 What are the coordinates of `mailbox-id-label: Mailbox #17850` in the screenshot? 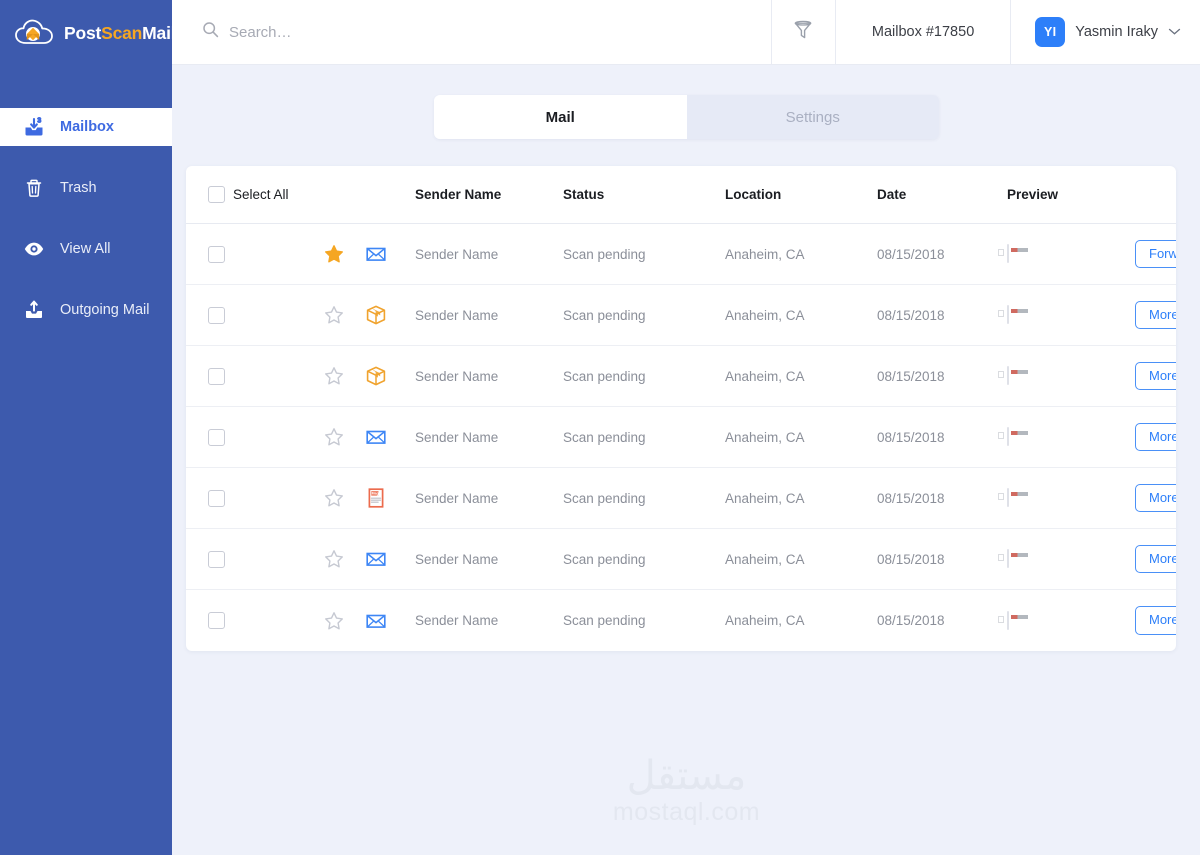 It's located at (922, 32).